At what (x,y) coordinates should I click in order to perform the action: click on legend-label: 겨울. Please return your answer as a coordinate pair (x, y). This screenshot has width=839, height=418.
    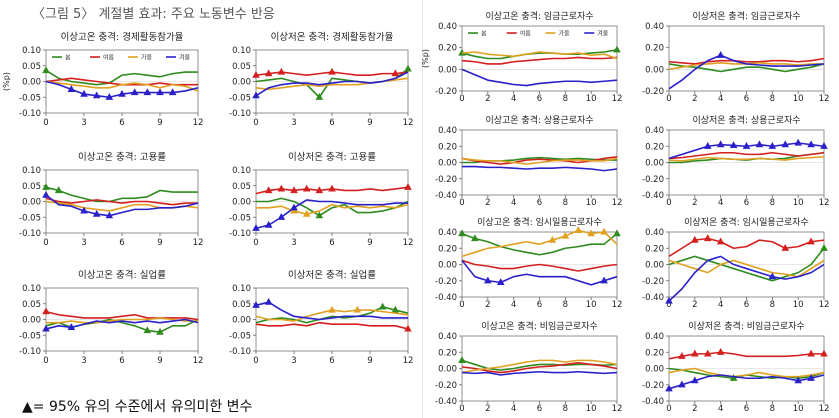
    Looking at the image, I should click on (603, 34).